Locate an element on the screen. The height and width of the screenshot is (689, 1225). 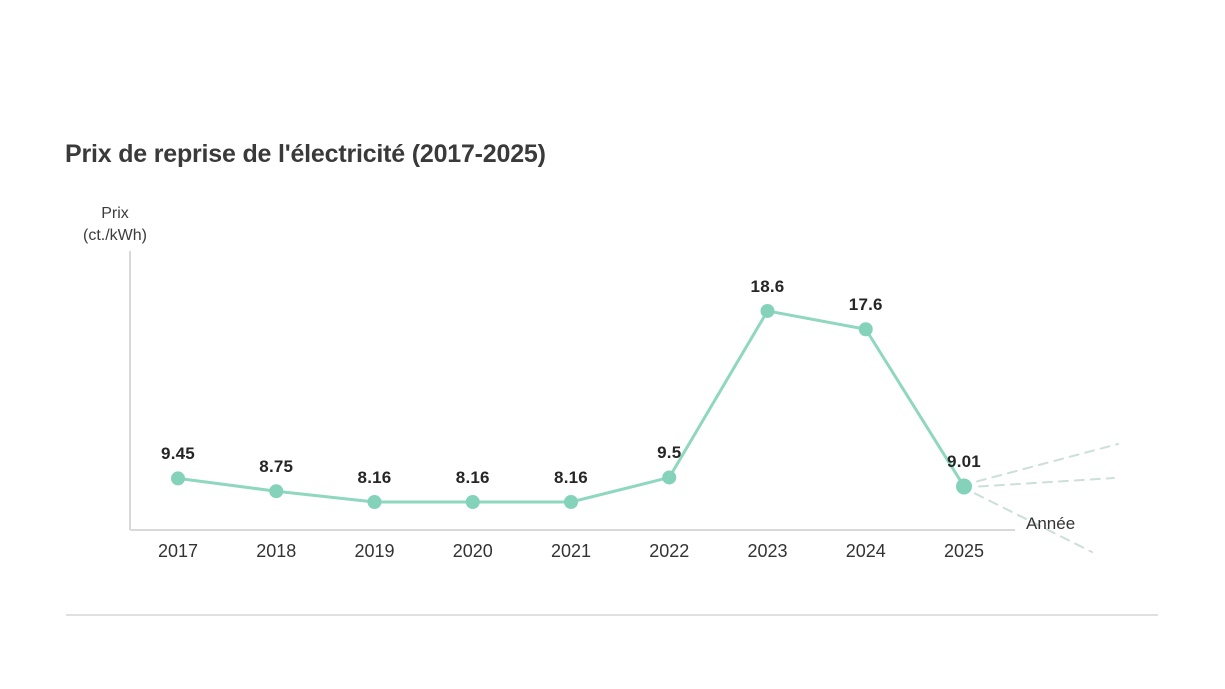
data-point-2017 is located at coordinates (178, 478).